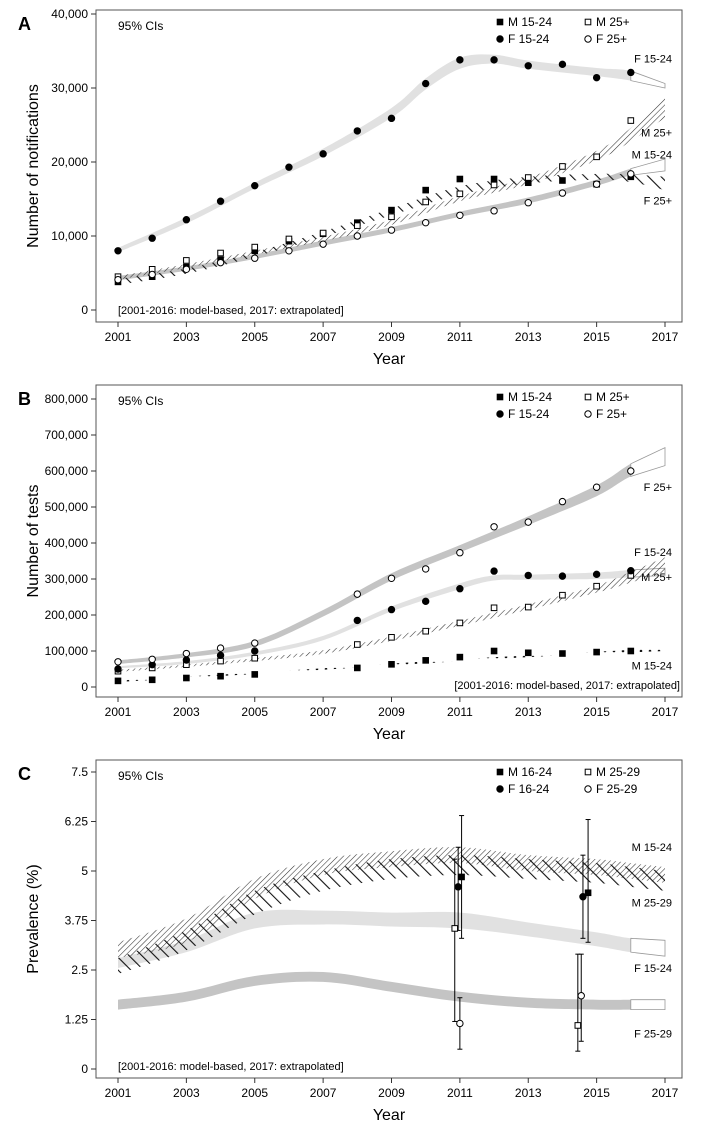  Describe the element at coordinates (24, 399) in the screenshot. I see `panel-letter: B` at that location.